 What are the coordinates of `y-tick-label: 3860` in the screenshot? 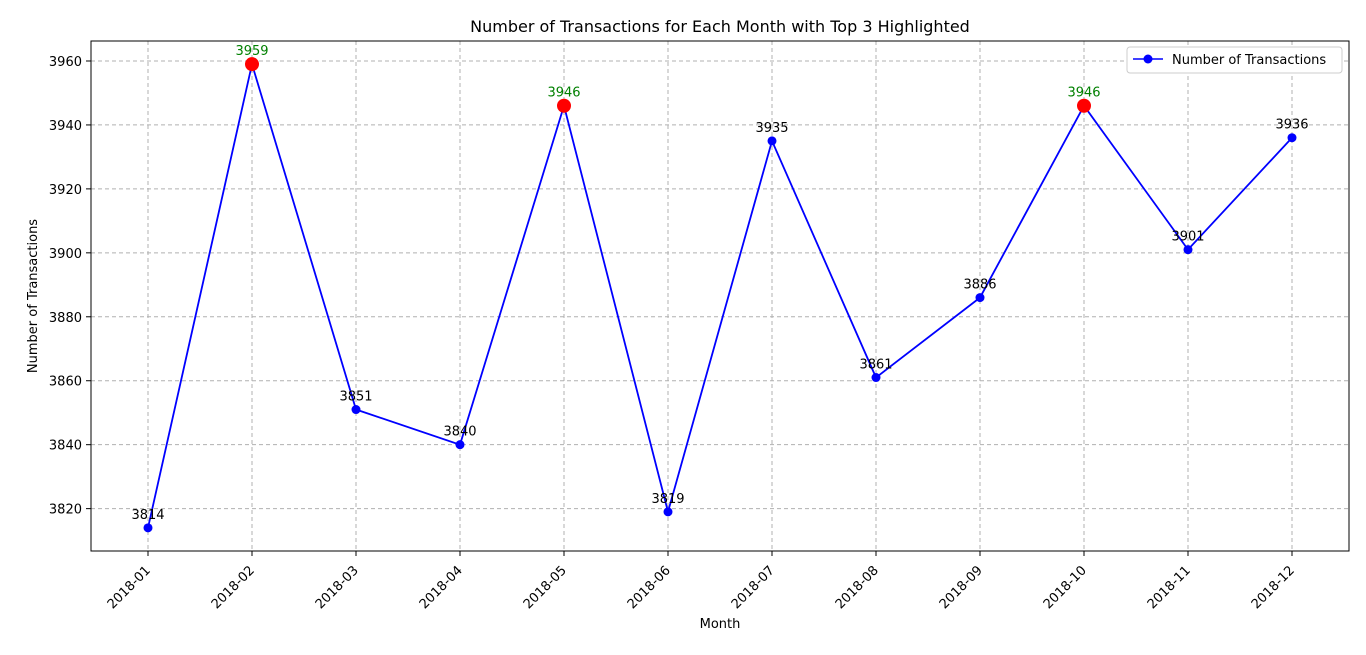 It's located at (65, 382).